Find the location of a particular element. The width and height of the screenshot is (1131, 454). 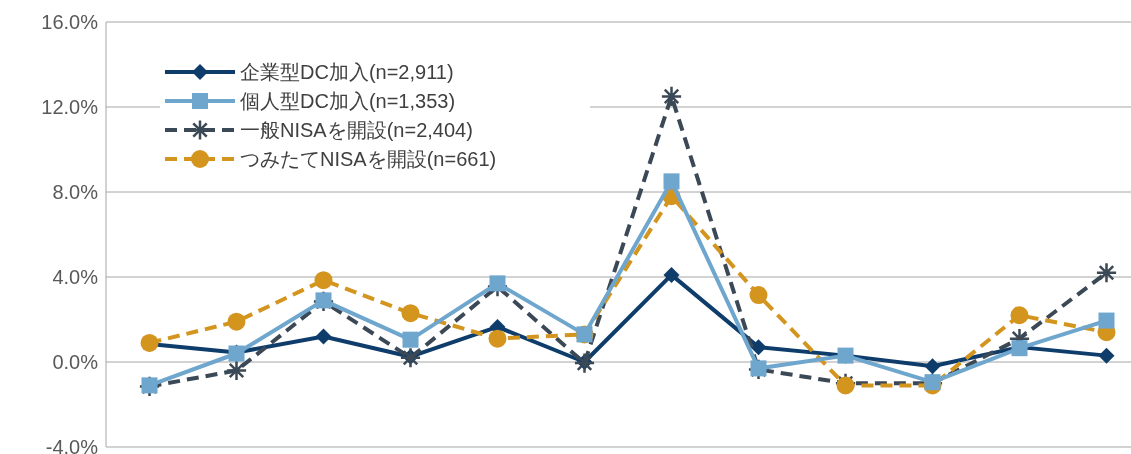

legend-label: つみたてNISAを開設(n=661) is located at coordinates (368, 159).